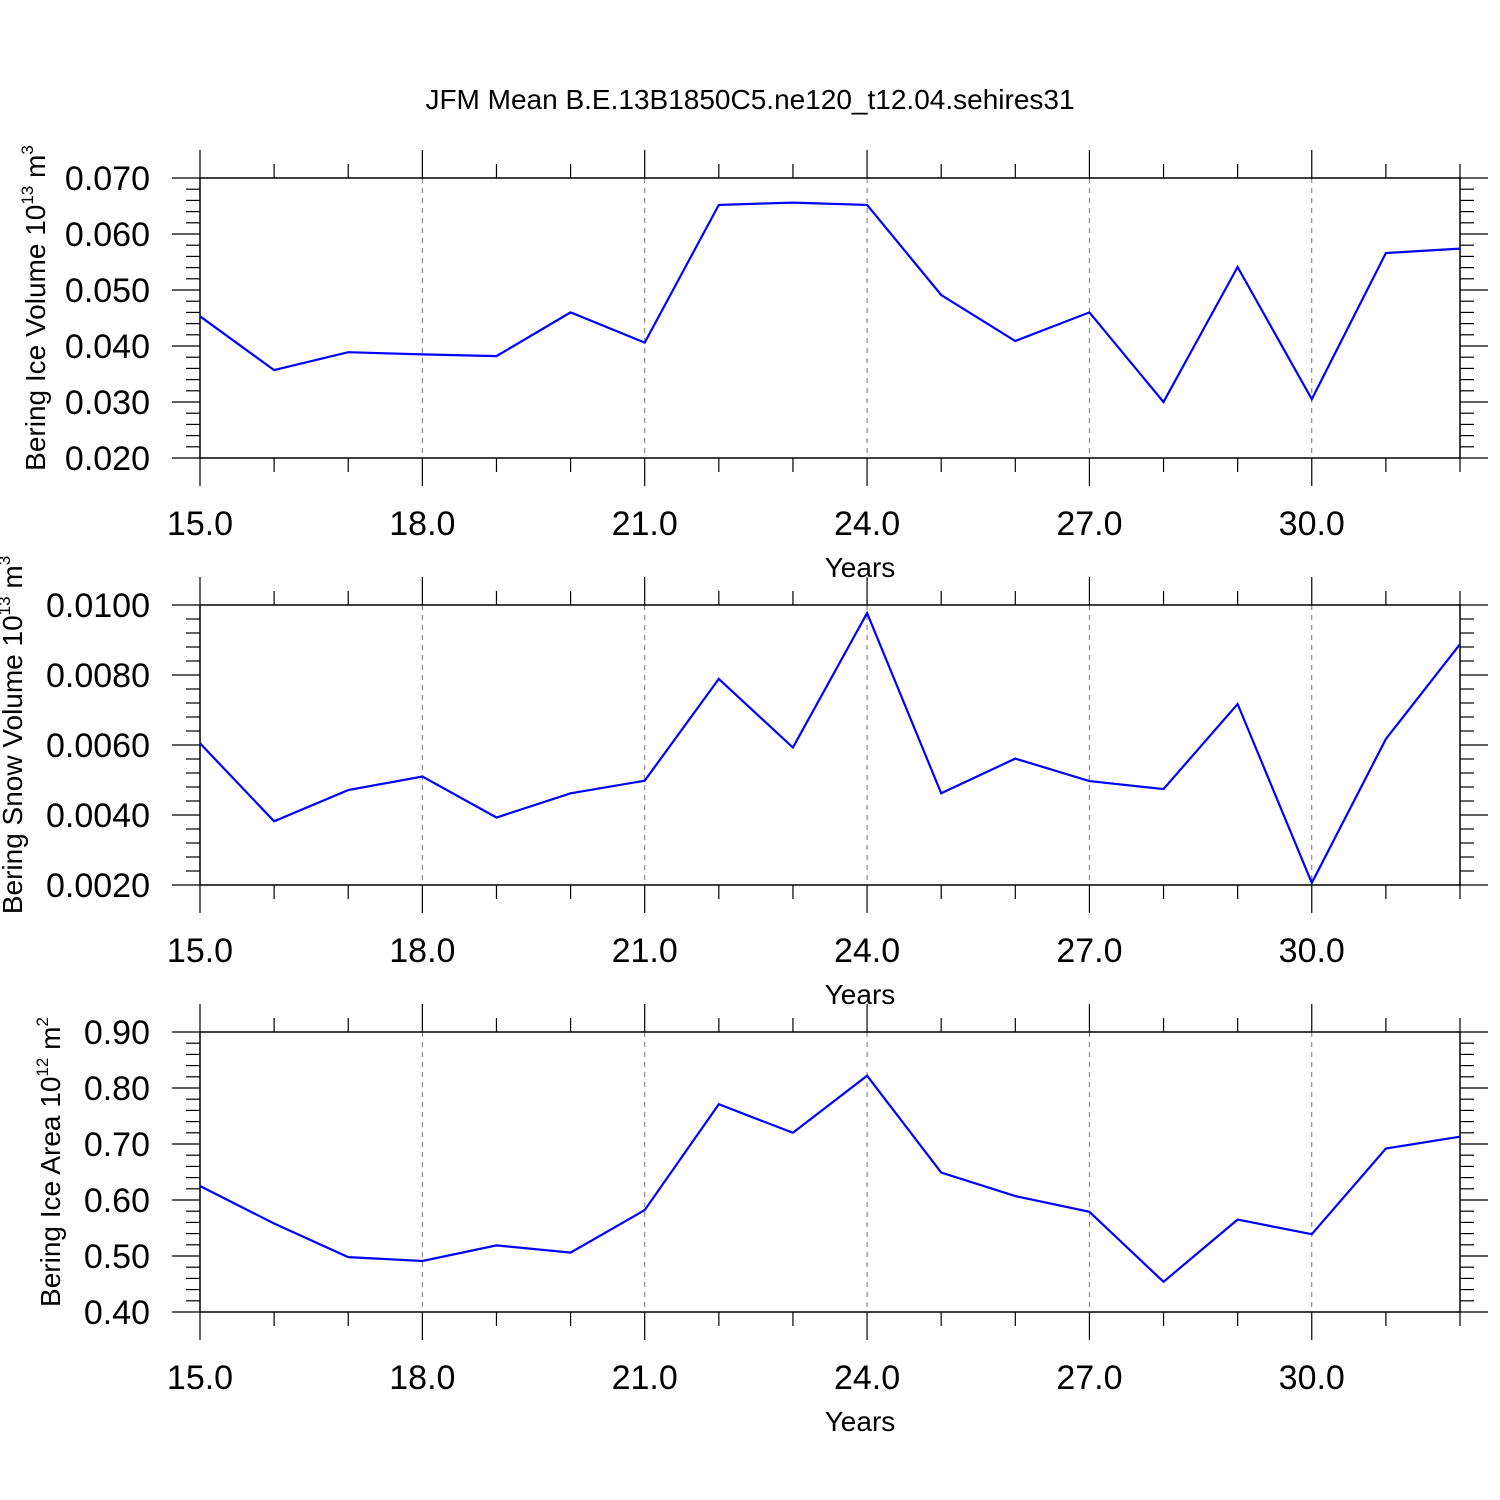  I want to click on y-axis-title: Bering Snow Volume 1013 m3, so click(14, 735).